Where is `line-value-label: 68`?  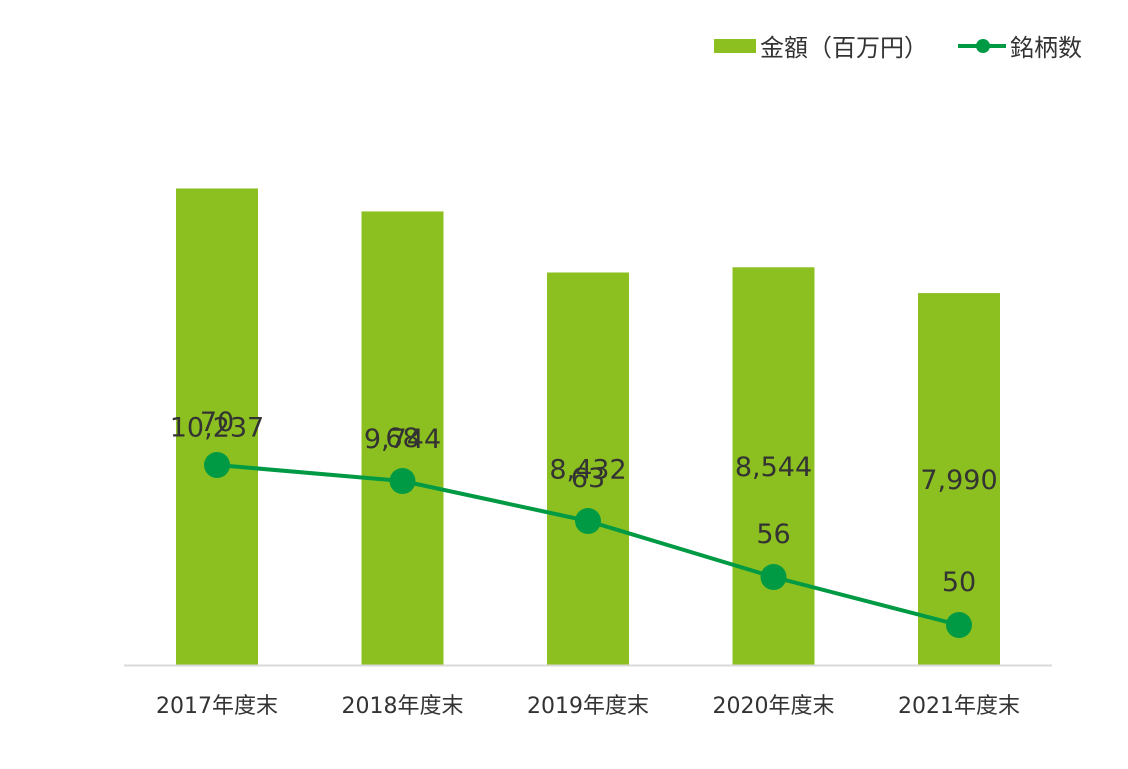 line-value-label: 68 is located at coordinates (402, 438).